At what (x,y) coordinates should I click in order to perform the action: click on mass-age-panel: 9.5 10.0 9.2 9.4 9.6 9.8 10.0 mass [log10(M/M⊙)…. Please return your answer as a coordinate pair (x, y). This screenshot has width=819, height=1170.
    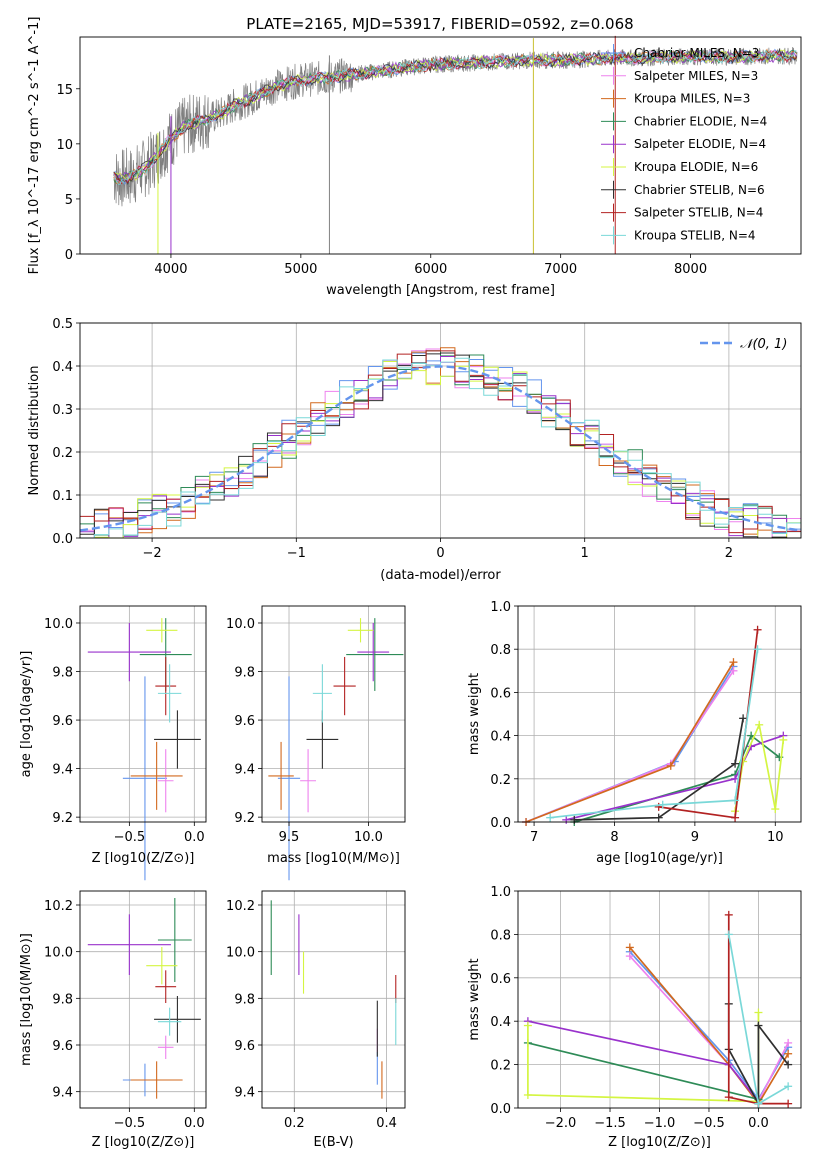
    Looking at the image, I should click on (316, 743).